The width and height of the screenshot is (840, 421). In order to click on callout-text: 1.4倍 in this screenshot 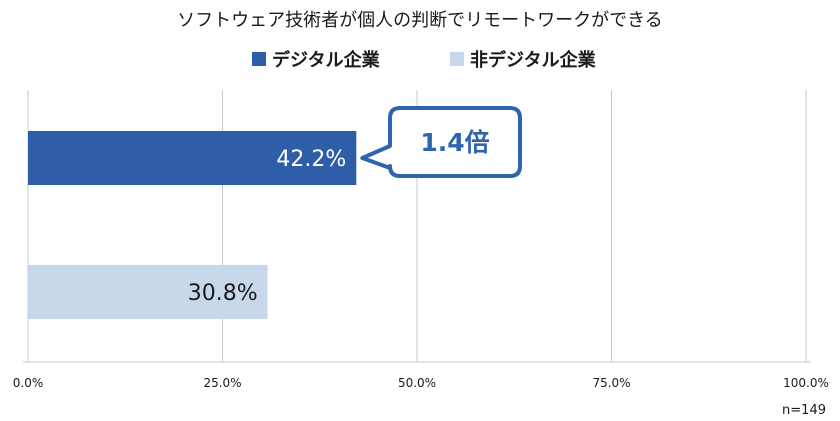, I will do `click(454, 142)`.